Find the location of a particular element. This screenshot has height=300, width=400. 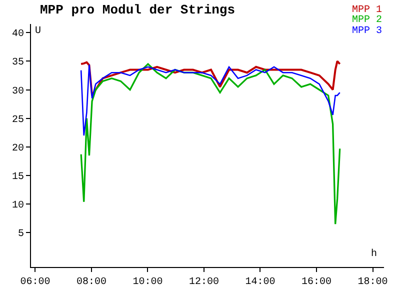

y-tick-label: 20 is located at coordinates (18, 148).